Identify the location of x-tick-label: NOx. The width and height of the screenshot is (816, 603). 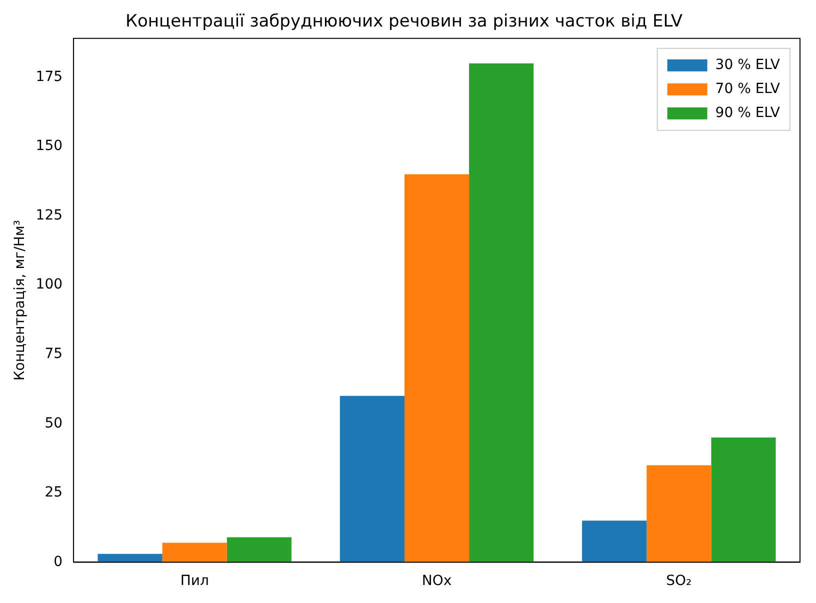
(437, 581).